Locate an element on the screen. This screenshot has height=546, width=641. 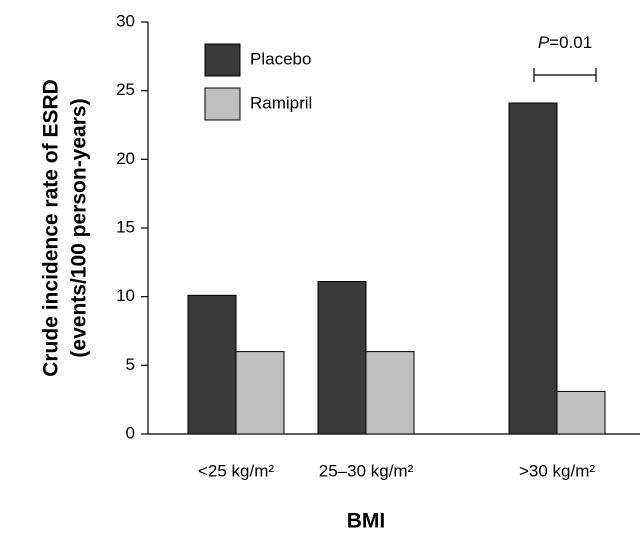
y-tick-label: 5 is located at coordinates (130, 364).